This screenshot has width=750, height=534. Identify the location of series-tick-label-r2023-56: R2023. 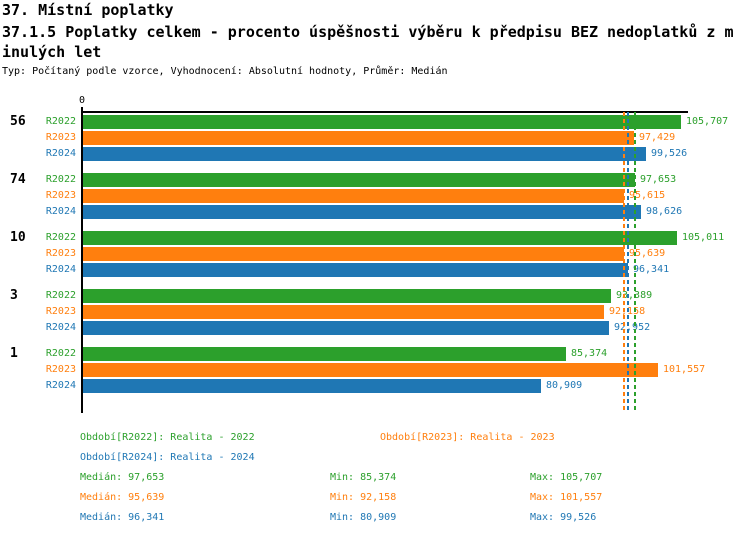
(60, 137).